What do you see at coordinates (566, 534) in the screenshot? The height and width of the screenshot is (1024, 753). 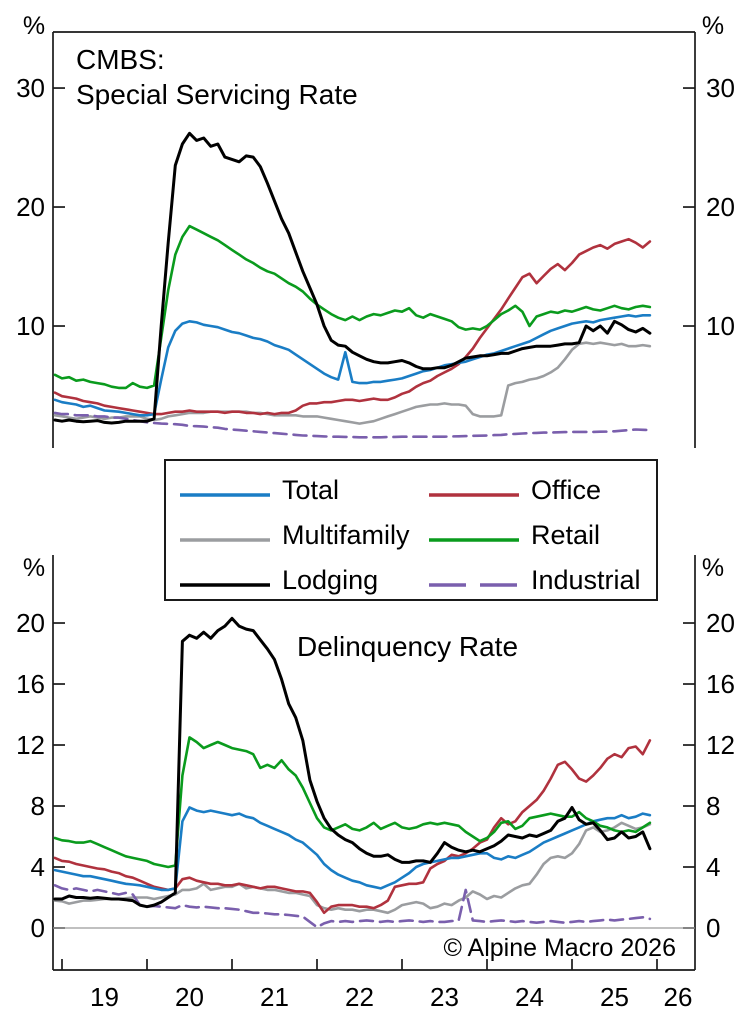 I see `legend-label-retail: Retail` at bounding box center [566, 534].